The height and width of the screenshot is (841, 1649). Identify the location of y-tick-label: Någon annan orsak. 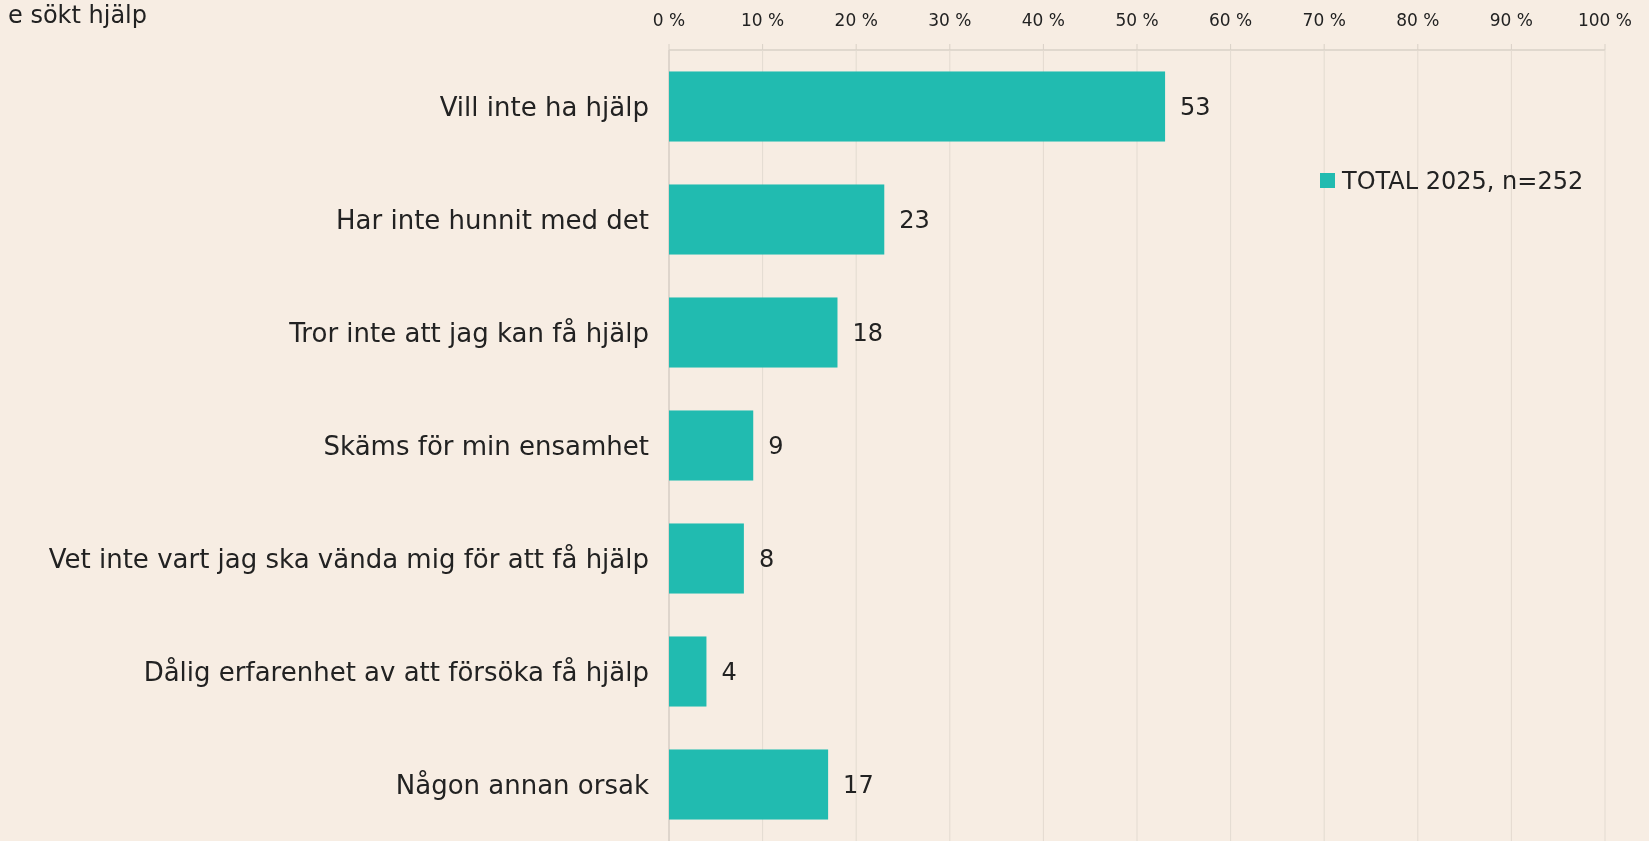
(522, 784).